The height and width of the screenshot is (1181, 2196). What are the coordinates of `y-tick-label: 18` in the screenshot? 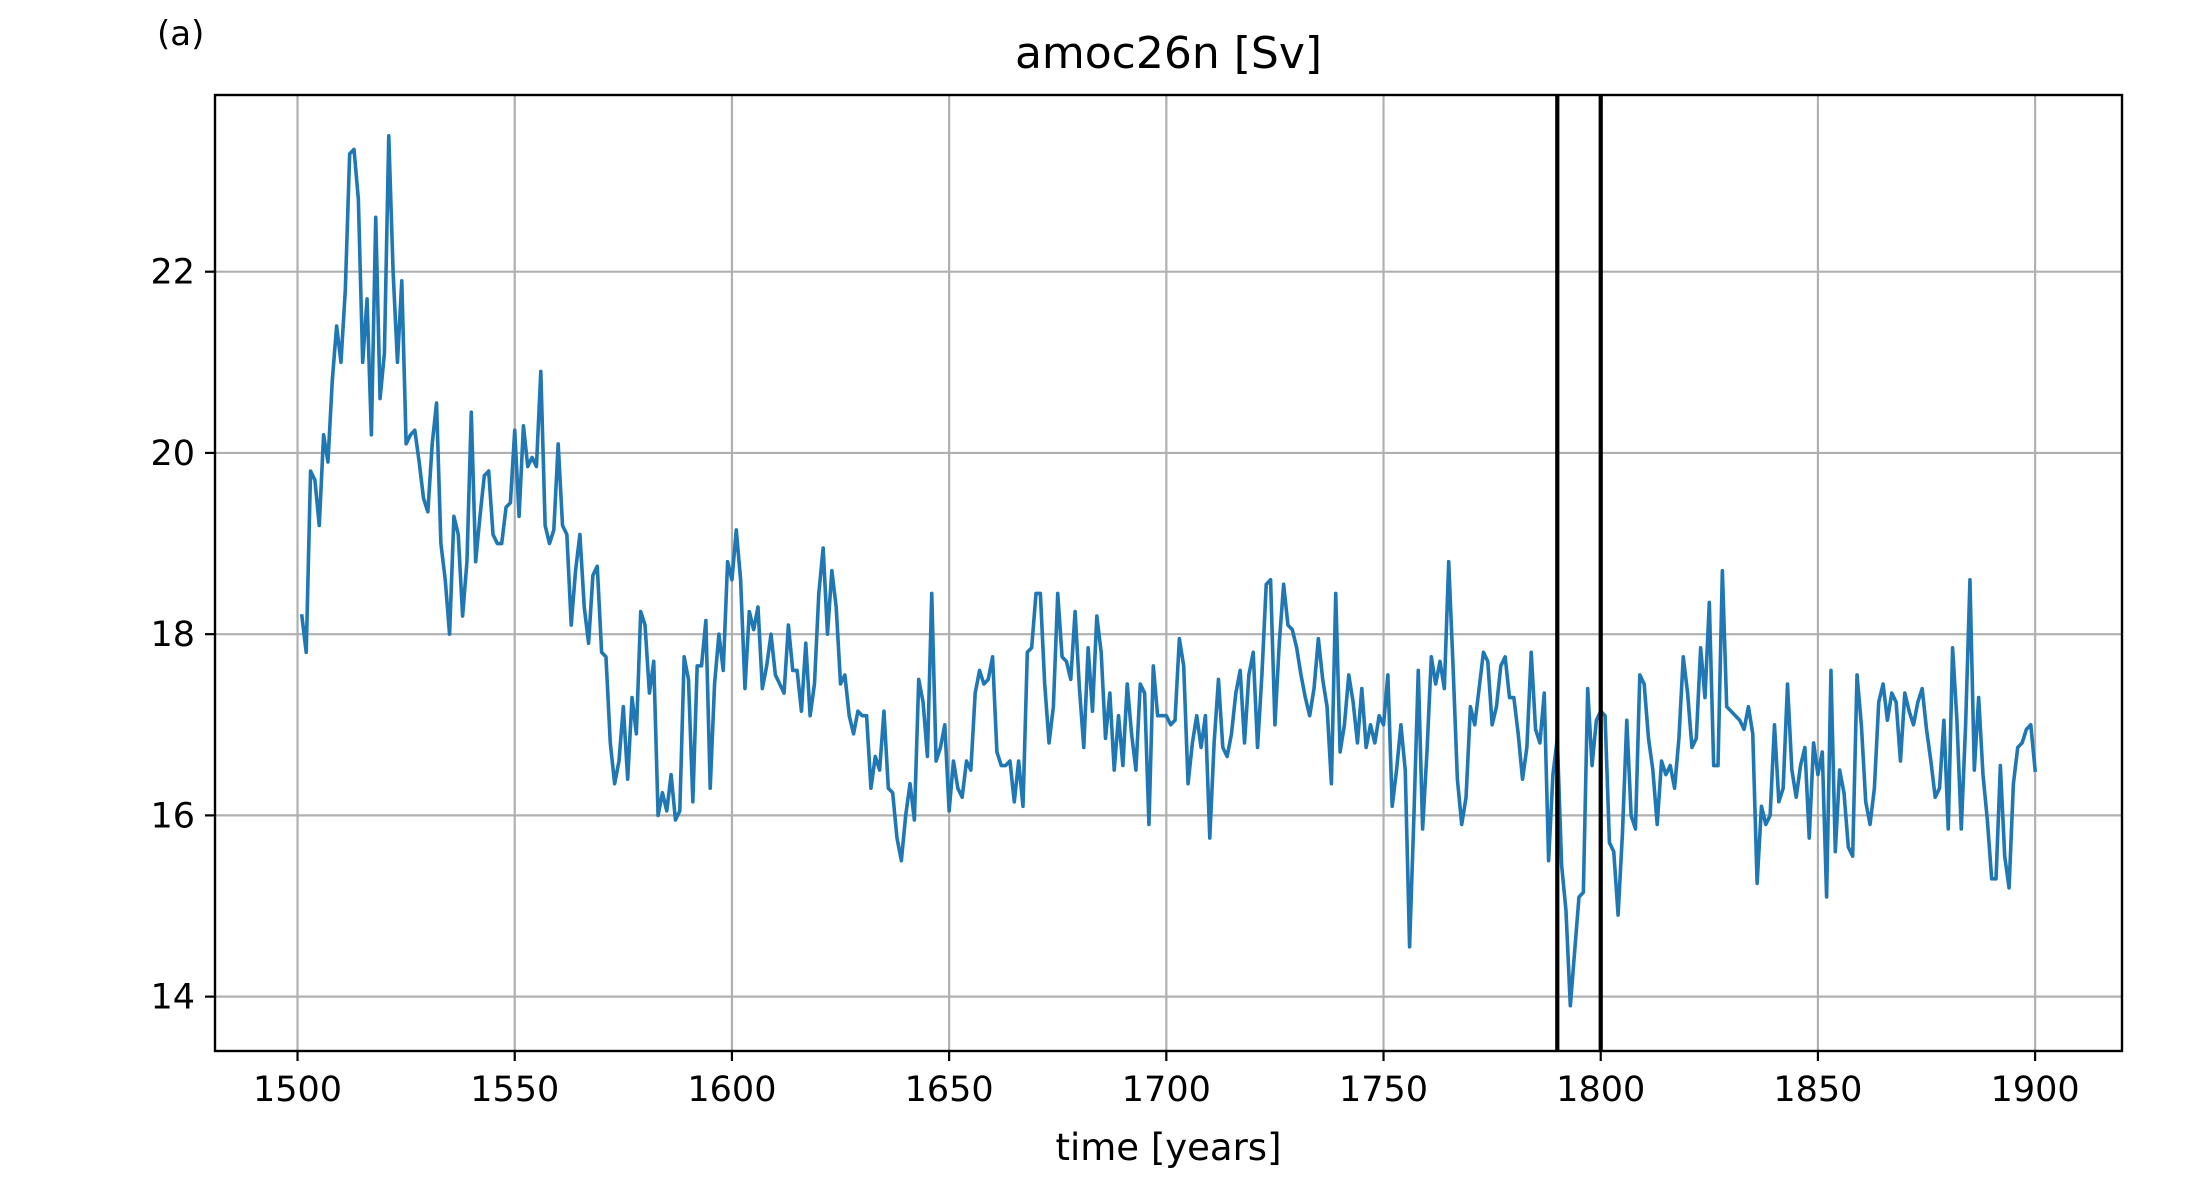 It's located at (172, 635).